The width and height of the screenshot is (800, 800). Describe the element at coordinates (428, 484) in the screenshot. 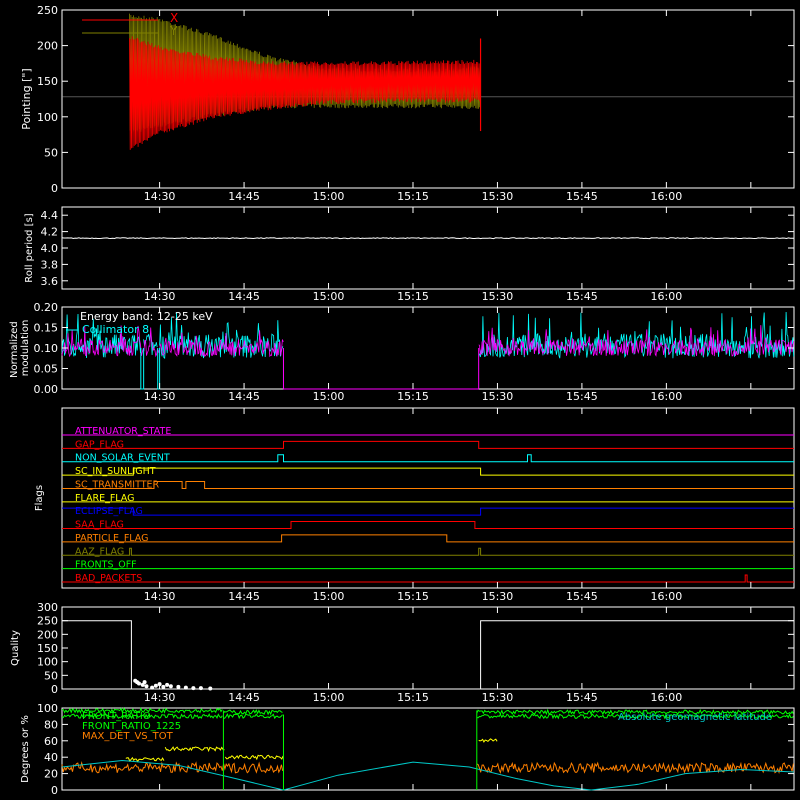

I see `flag-line-sc-transmitter` at that location.